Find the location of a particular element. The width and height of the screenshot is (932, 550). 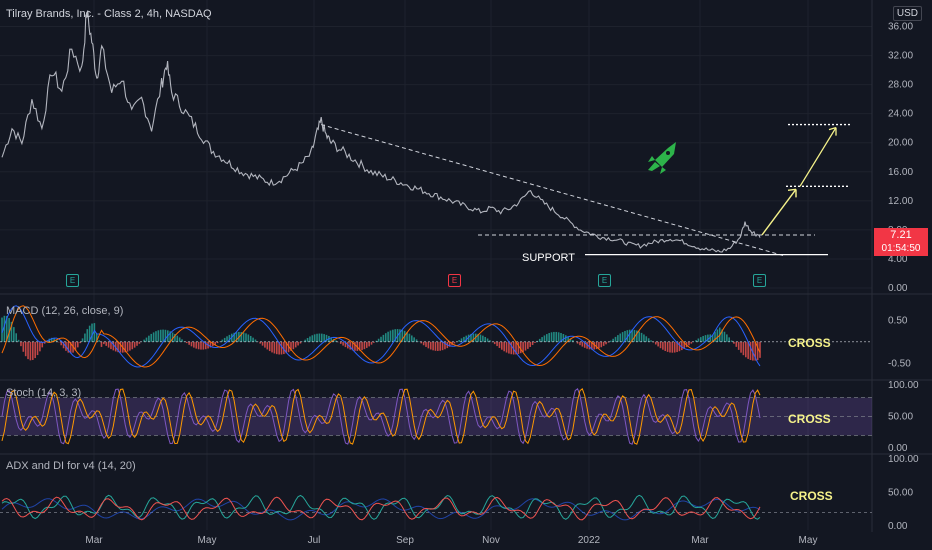

macd-tick-0: 0.50 is located at coordinates (898, 320).